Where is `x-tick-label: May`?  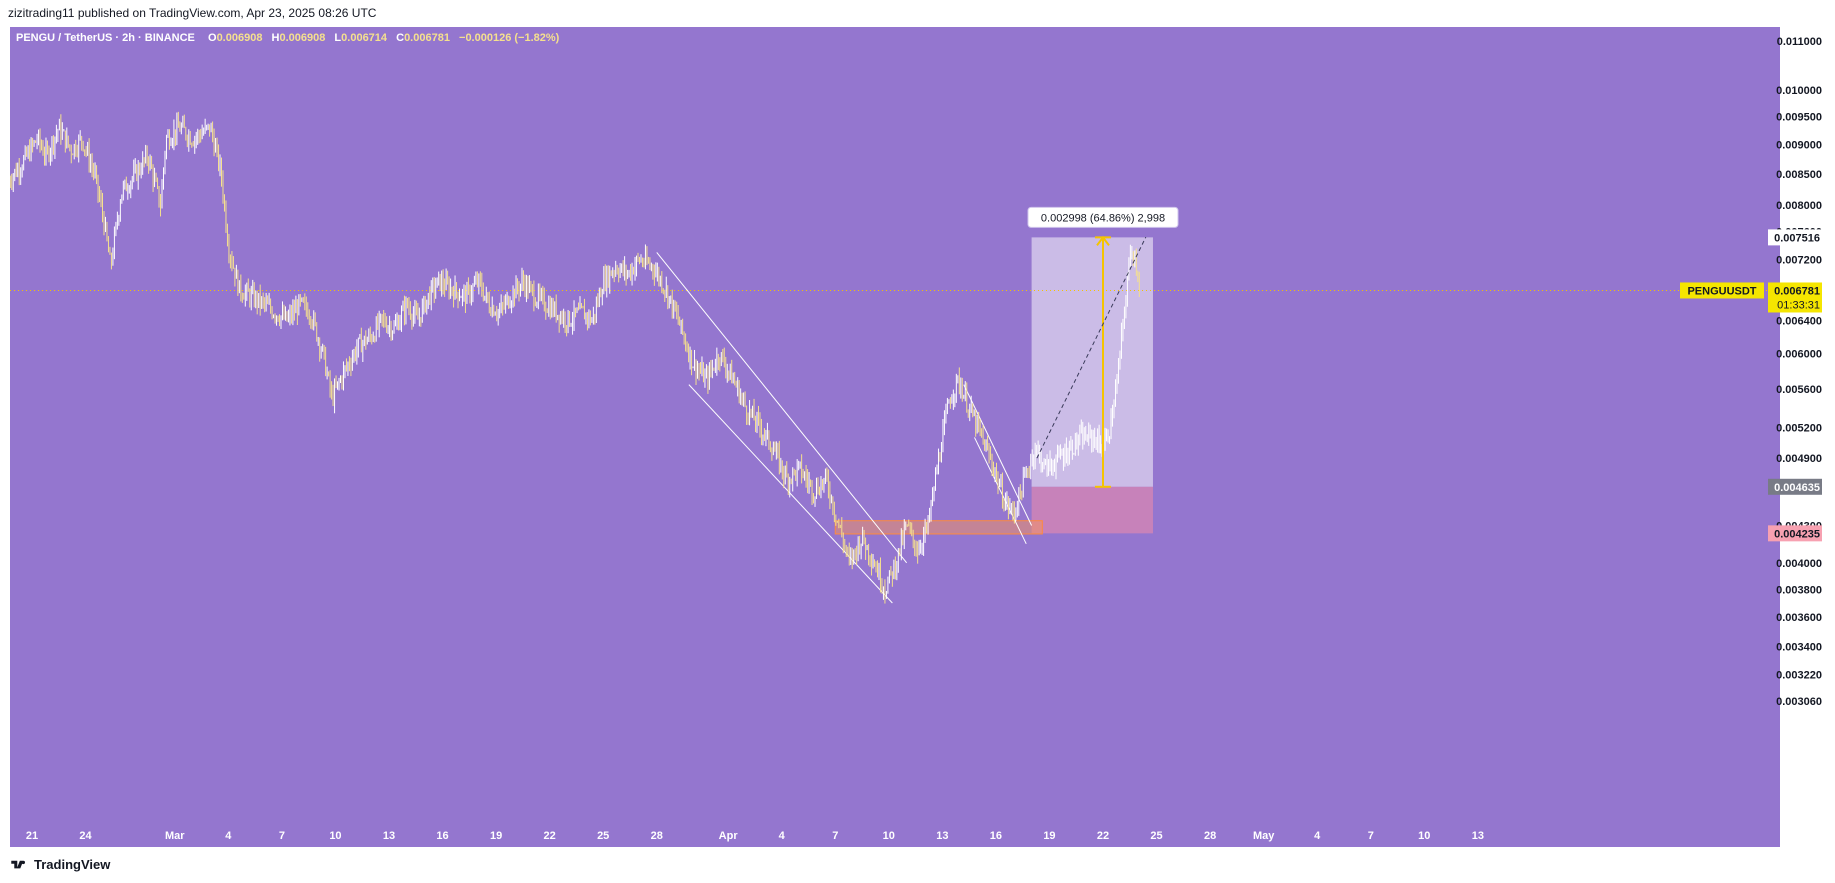
x-tick-label: May is located at coordinates (1264, 836).